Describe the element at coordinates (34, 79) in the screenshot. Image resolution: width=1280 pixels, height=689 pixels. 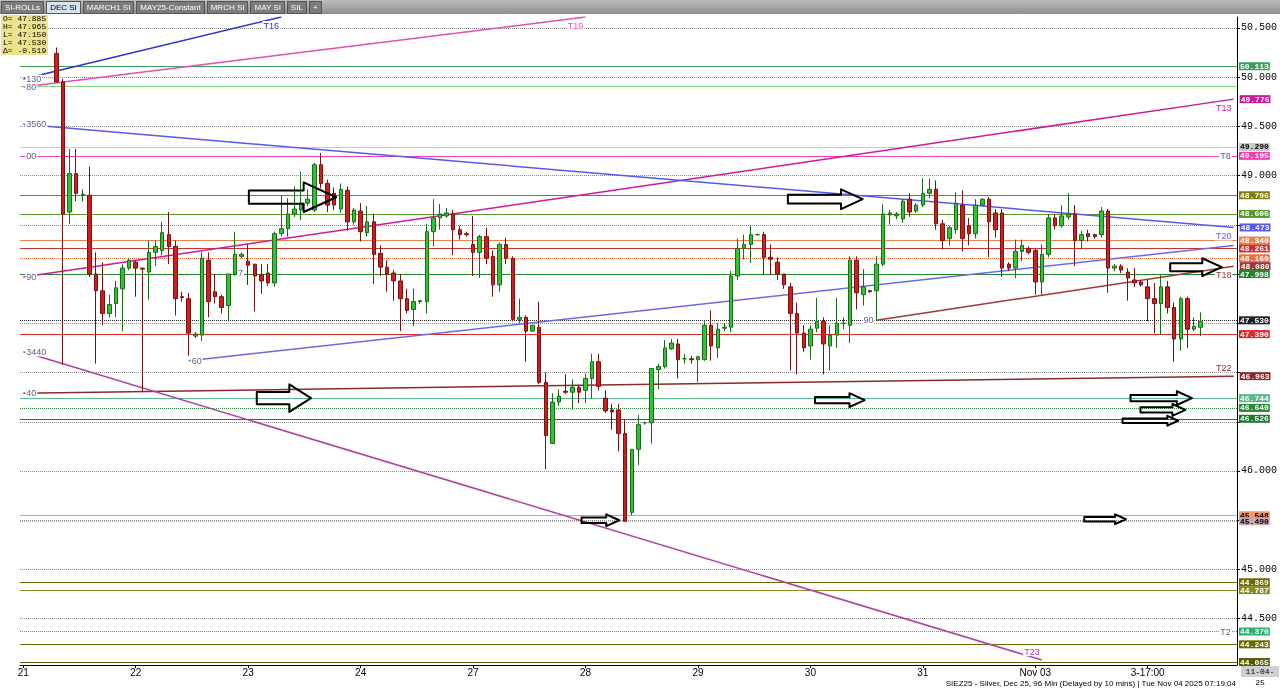
I see `annotation: 130` at that location.